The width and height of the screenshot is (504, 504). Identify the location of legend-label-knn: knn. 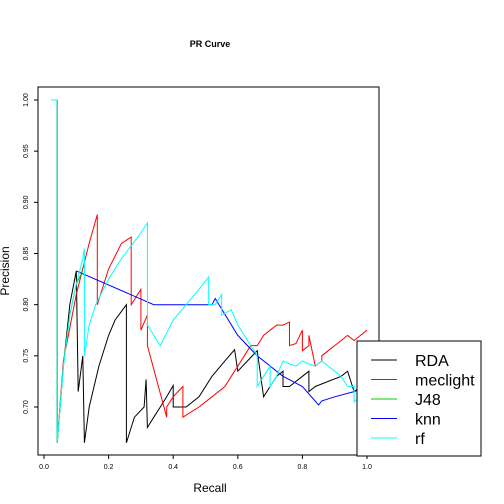
(428, 420).